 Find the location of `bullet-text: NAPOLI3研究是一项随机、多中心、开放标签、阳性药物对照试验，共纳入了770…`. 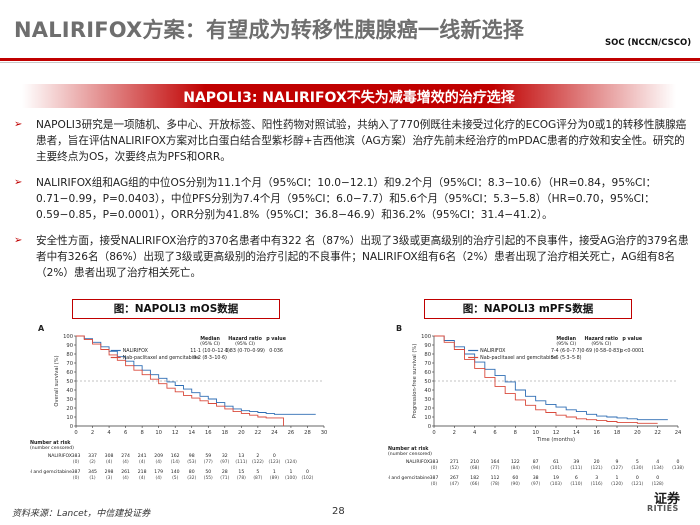

bullet-text: NAPOLI3研究是一项随机、多中心、开放标签、阳性药物对照试验，共纳入了770… is located at coordinates (361, 141).